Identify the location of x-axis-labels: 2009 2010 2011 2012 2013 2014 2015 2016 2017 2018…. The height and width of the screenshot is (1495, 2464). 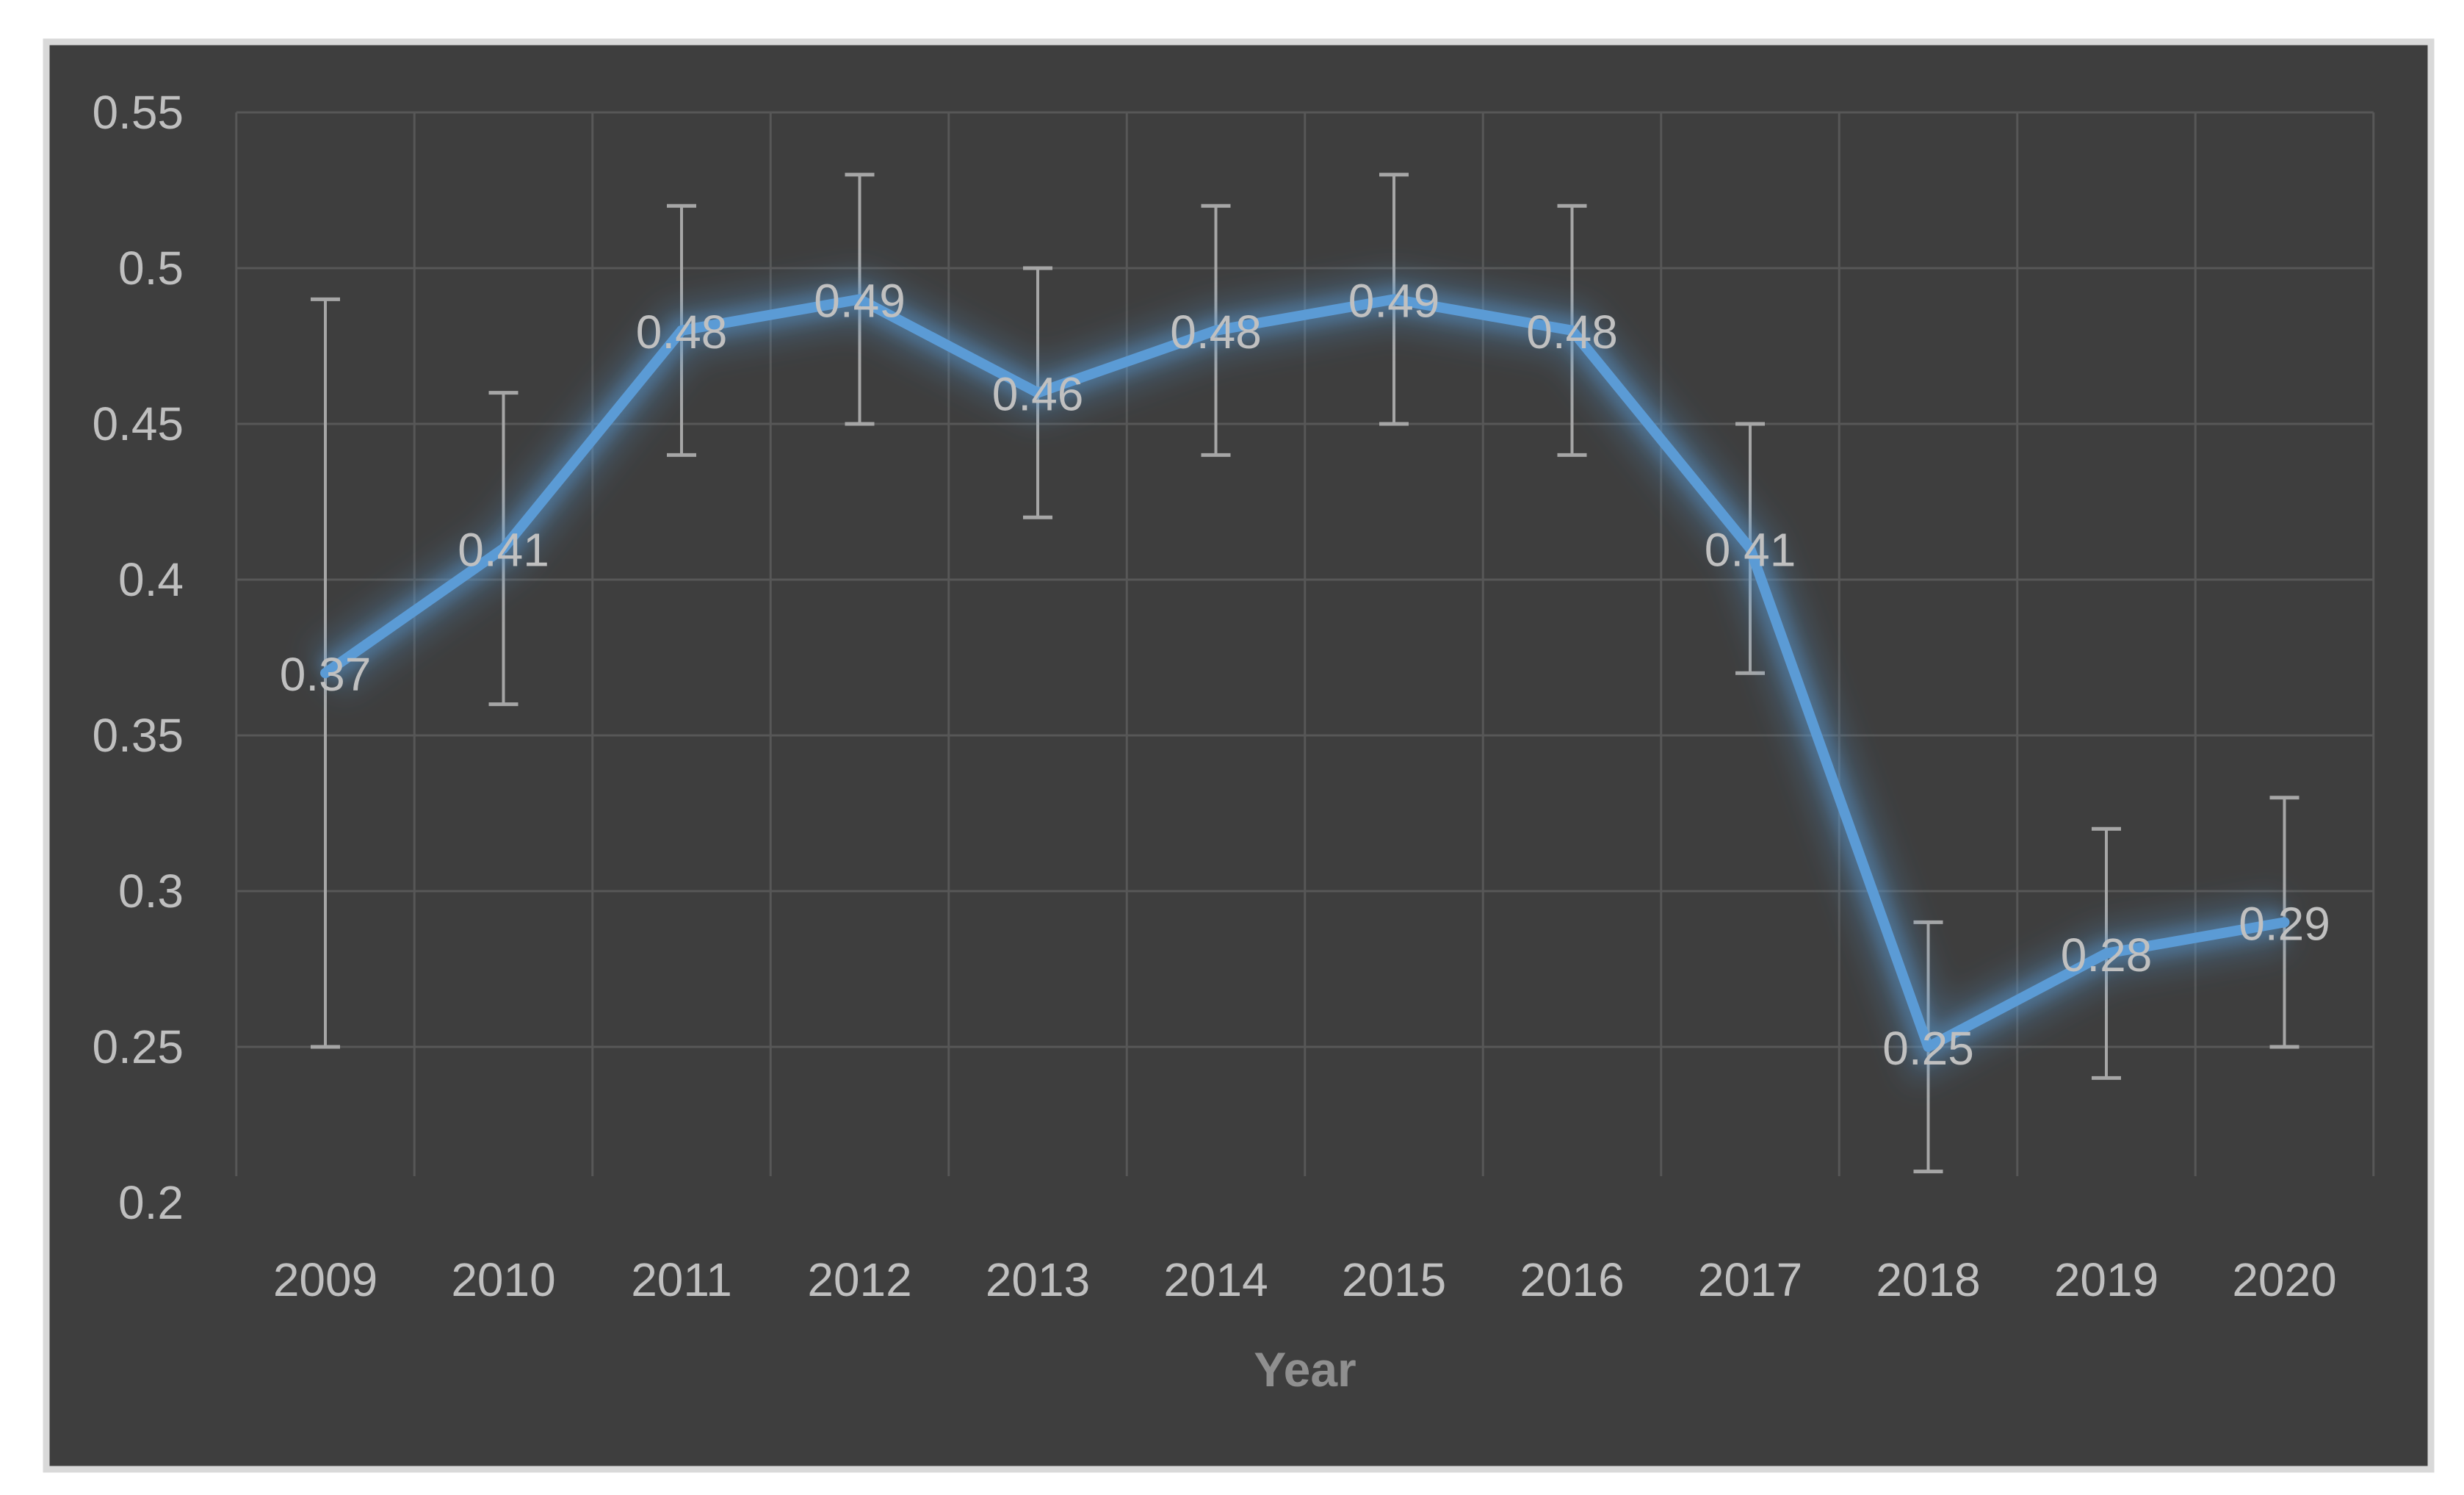
(1305, 1279).